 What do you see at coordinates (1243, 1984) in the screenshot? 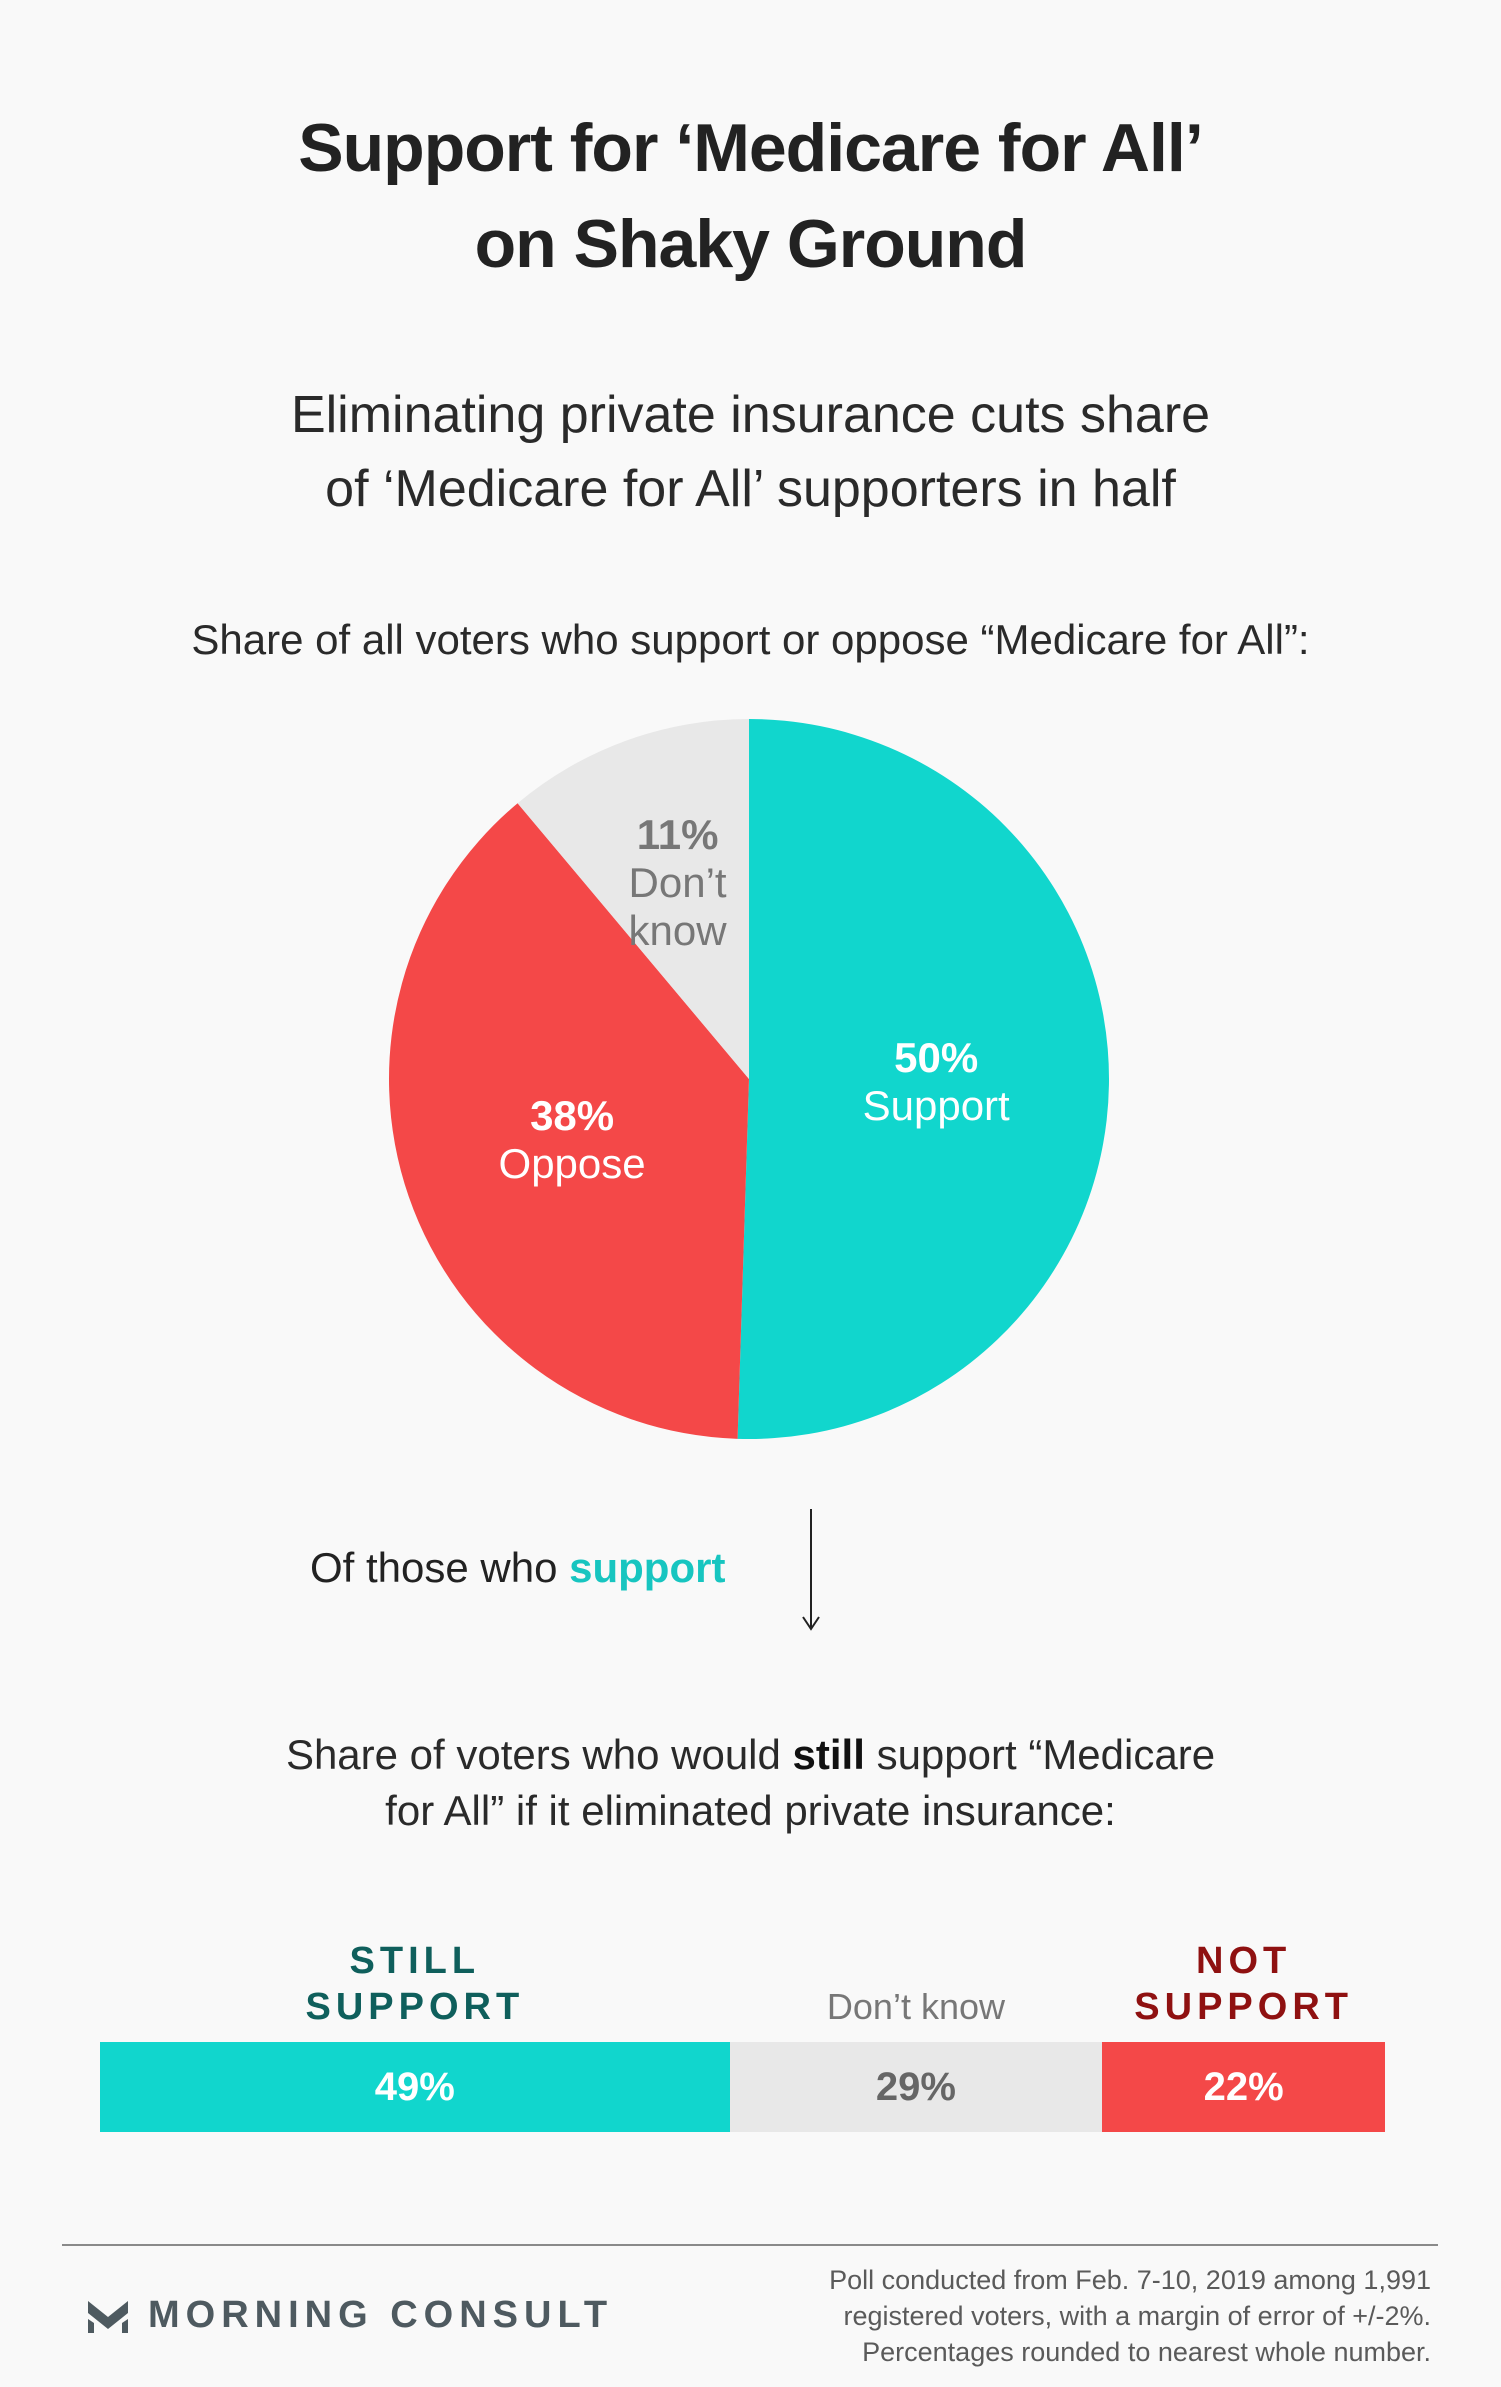
I see `bar-segment-header-2: NOT SUPPORT` at bounding box center [1243, 1984].